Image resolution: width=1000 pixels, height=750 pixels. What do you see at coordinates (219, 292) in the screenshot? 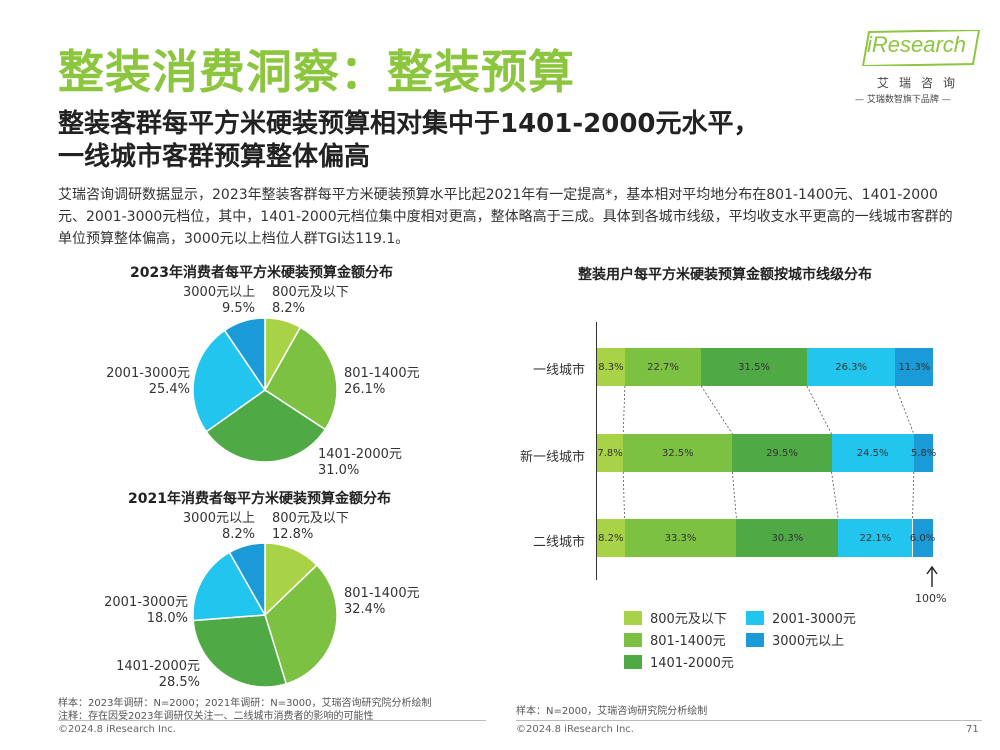
I see `pie-2023-label-over3000-name: 3000元以上` at bounding box center [219, 292].